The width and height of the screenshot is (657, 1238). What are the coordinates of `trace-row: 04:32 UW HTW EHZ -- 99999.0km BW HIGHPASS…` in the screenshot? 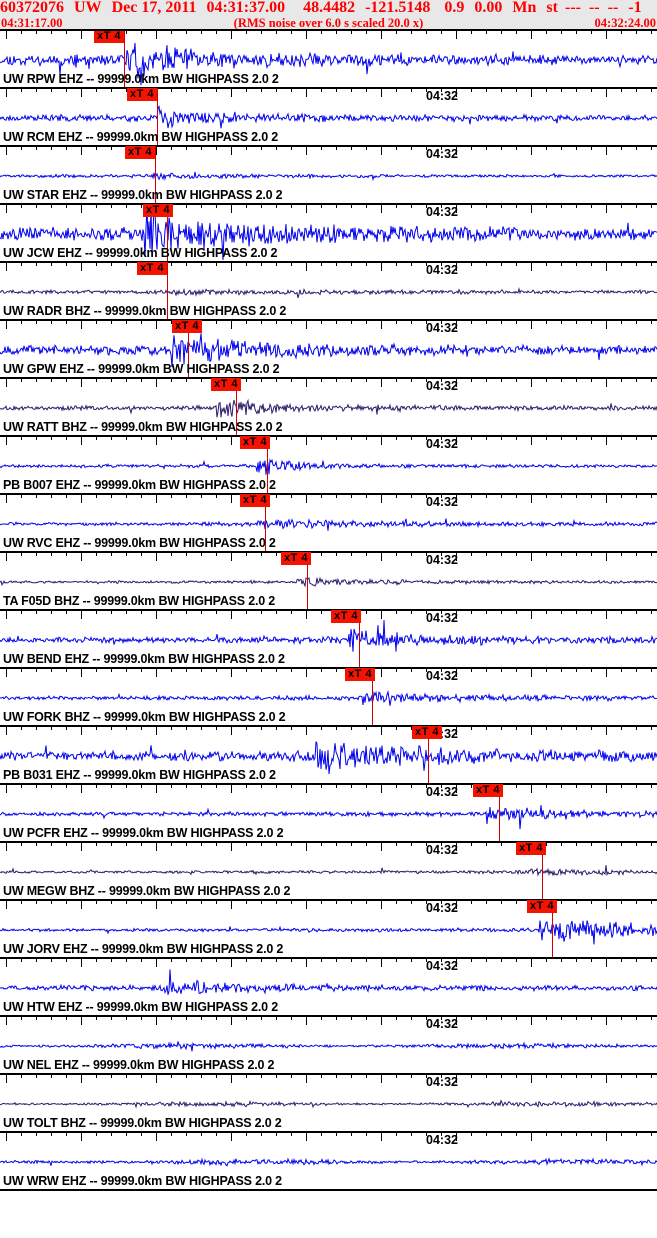 It's located at (328, 987).